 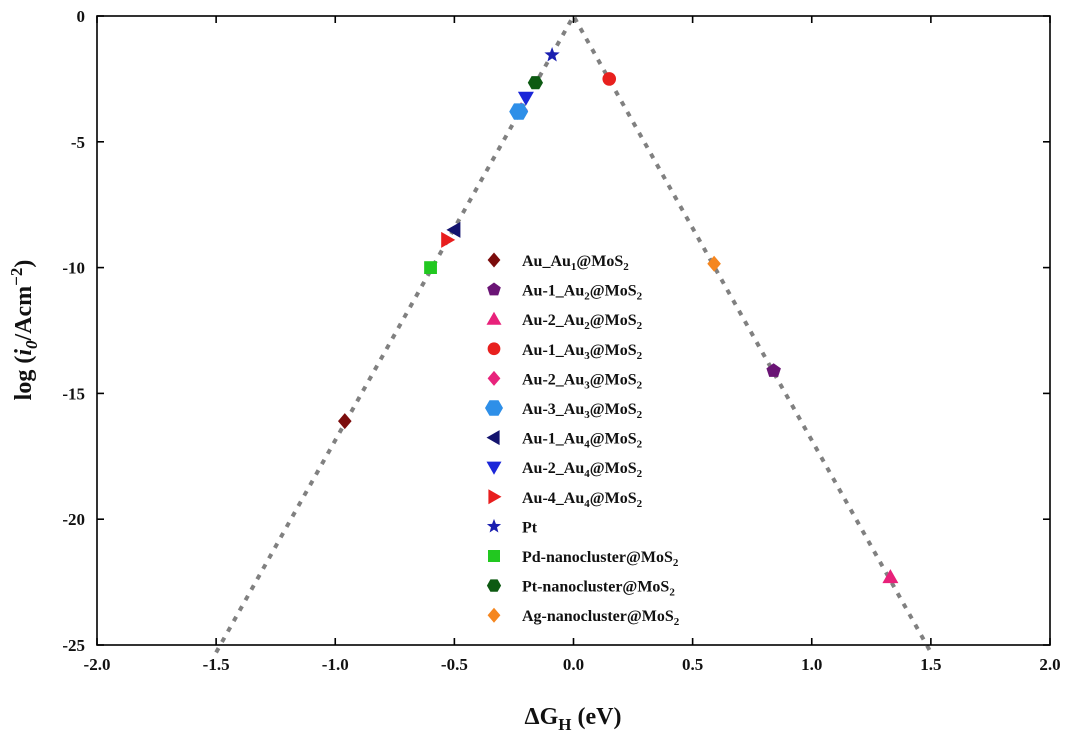 What do you see at coordinates (553, 409) in the screenshot?
I see `legend-label-main: Au-3_Au` at bounding box center [553, 409].